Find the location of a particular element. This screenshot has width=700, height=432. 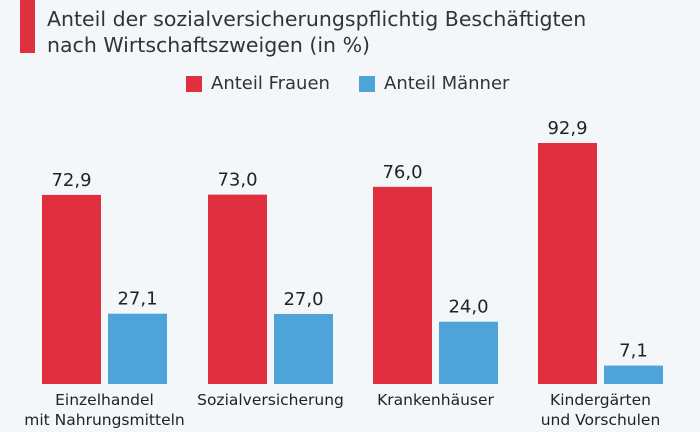

title-accent-bar is located at coordinates (27, 26).